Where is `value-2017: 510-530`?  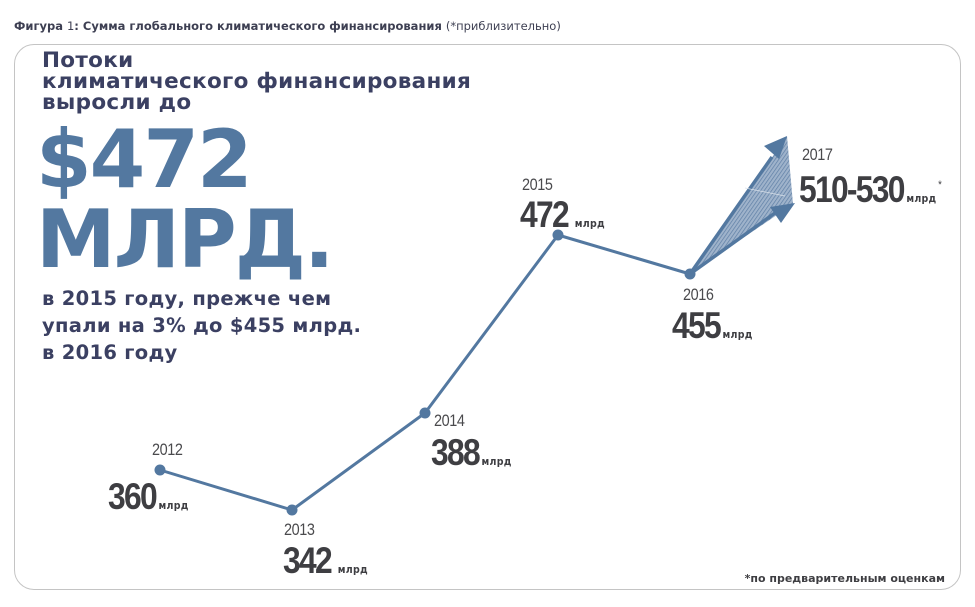 value-2017: 510-530 is located at coordinates (852, 189).